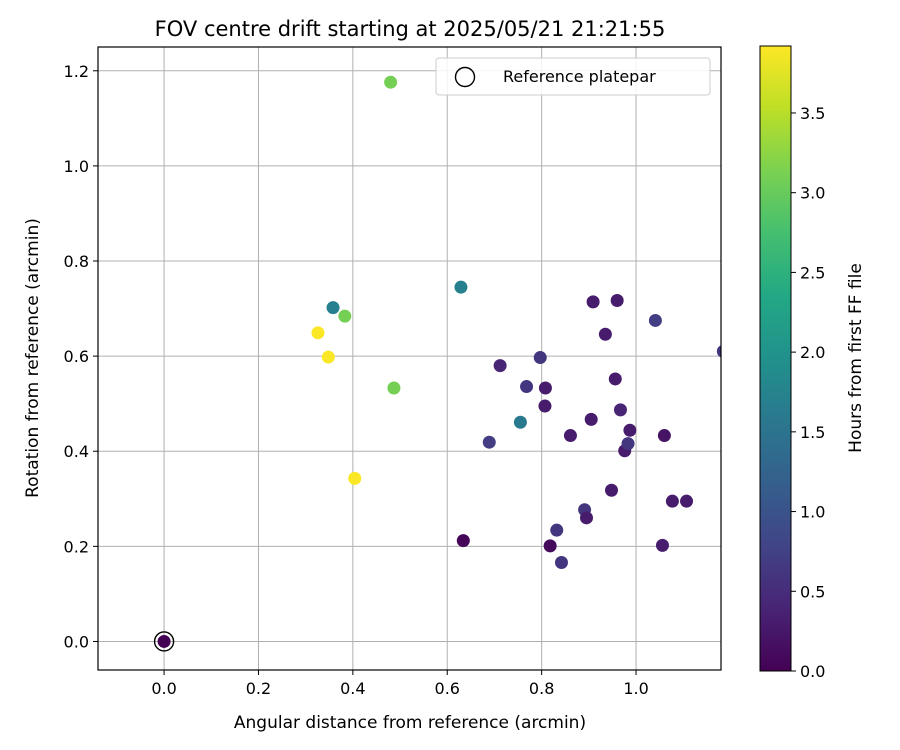 This screenshot has width=900, height=750. What do you see at coordinates (808, 392) in the screenshot?
I see `colorbar-ticks: 0.0 0.5 1.0 1.5 2.0 2.5 3.0 3.5` at bounding box center [808, 392].